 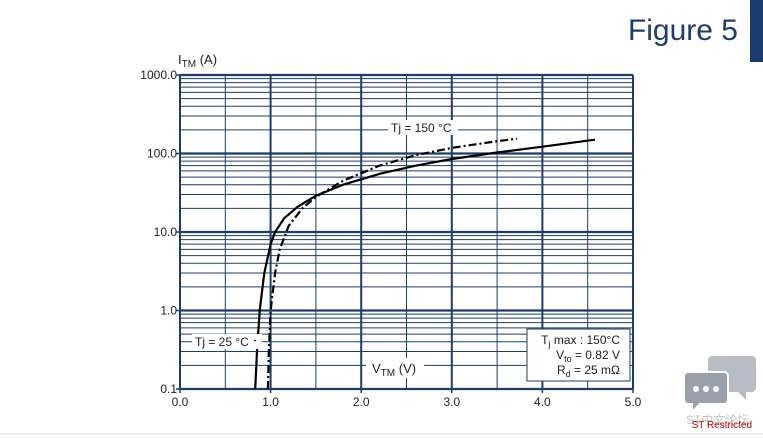 What do you see at coordinates (719, 385) in the screenshot?
I see `watermark-icon` at bounding box center [719, 385].